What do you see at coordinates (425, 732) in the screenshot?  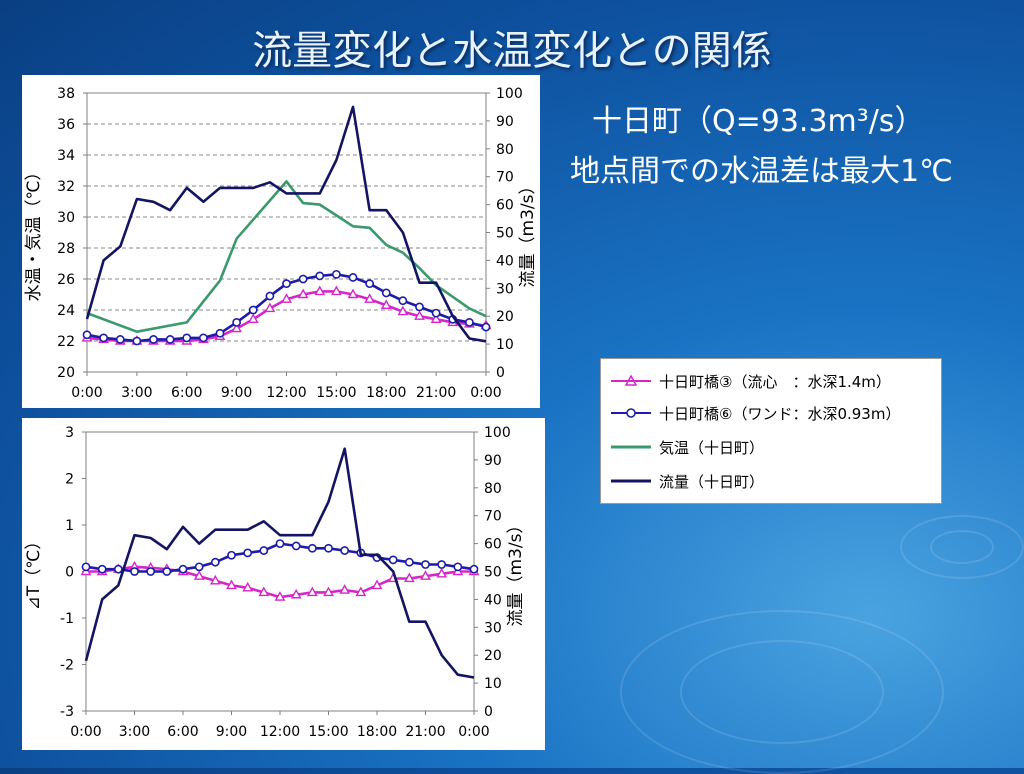 I see `x-tick-label: 21:00` at bounding box center [425, 732].